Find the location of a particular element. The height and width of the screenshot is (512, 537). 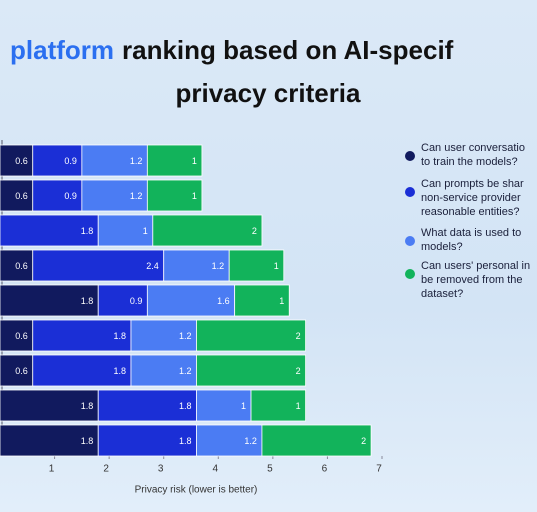

x-tick-label: 5 is located at coordinates (270, 469).